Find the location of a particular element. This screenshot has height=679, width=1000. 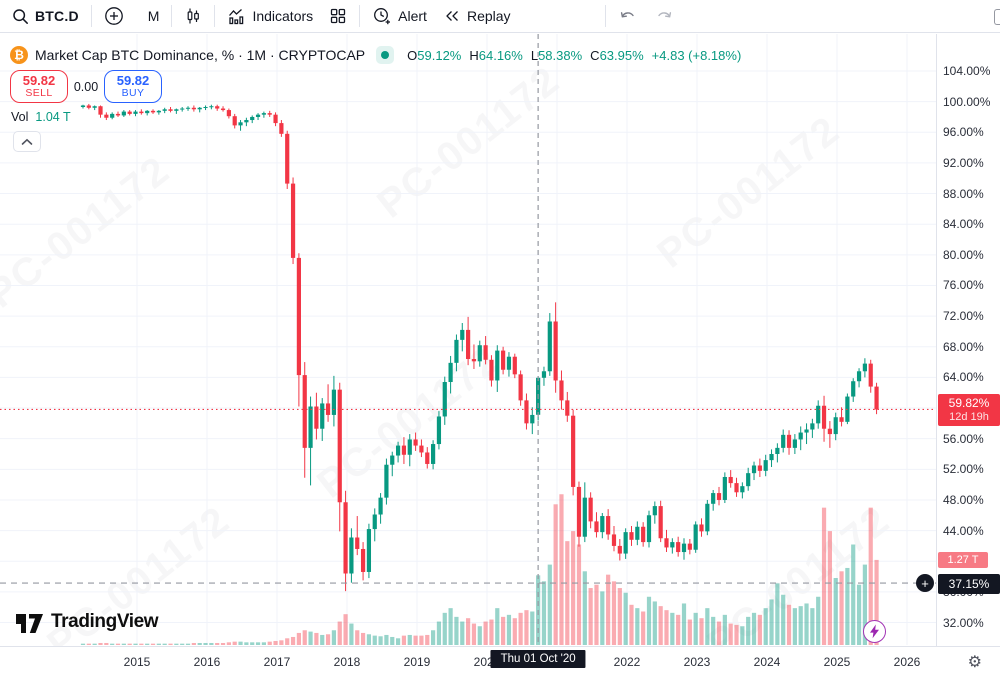

sell-button: 59.82 SELL is located at coordinates (39, 86).